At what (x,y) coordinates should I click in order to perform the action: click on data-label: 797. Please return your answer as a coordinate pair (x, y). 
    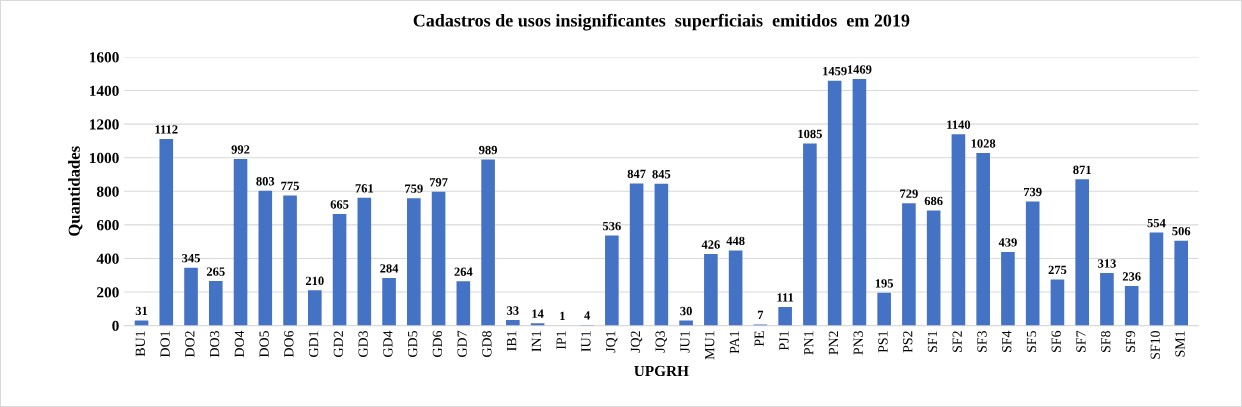
    Looking at the image, I should click on (438, 182).